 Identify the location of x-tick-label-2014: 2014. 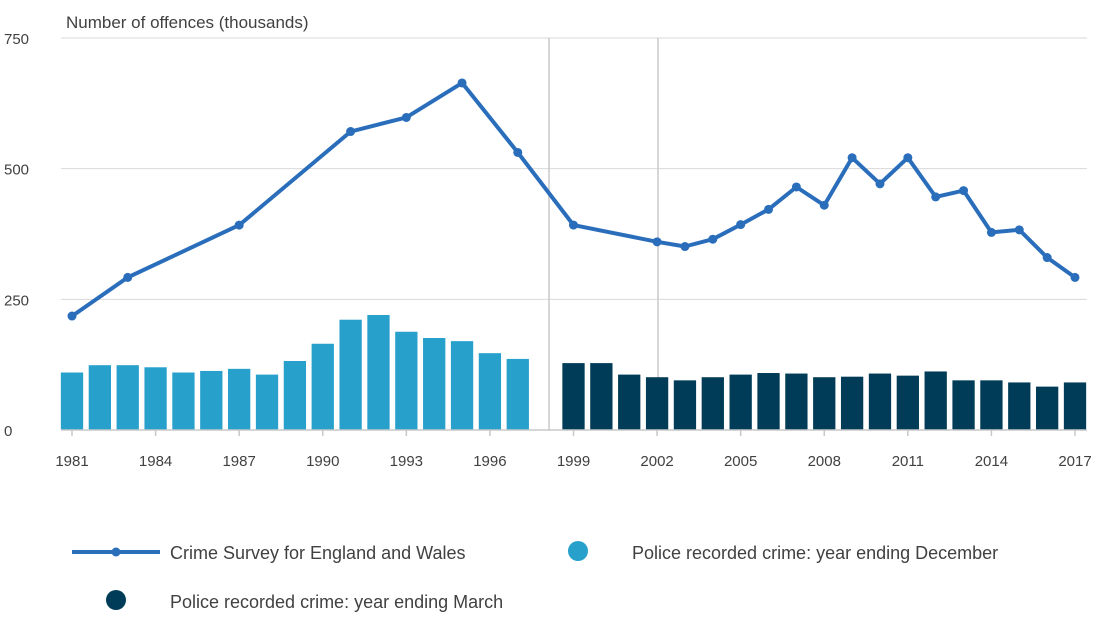
(991, 461).